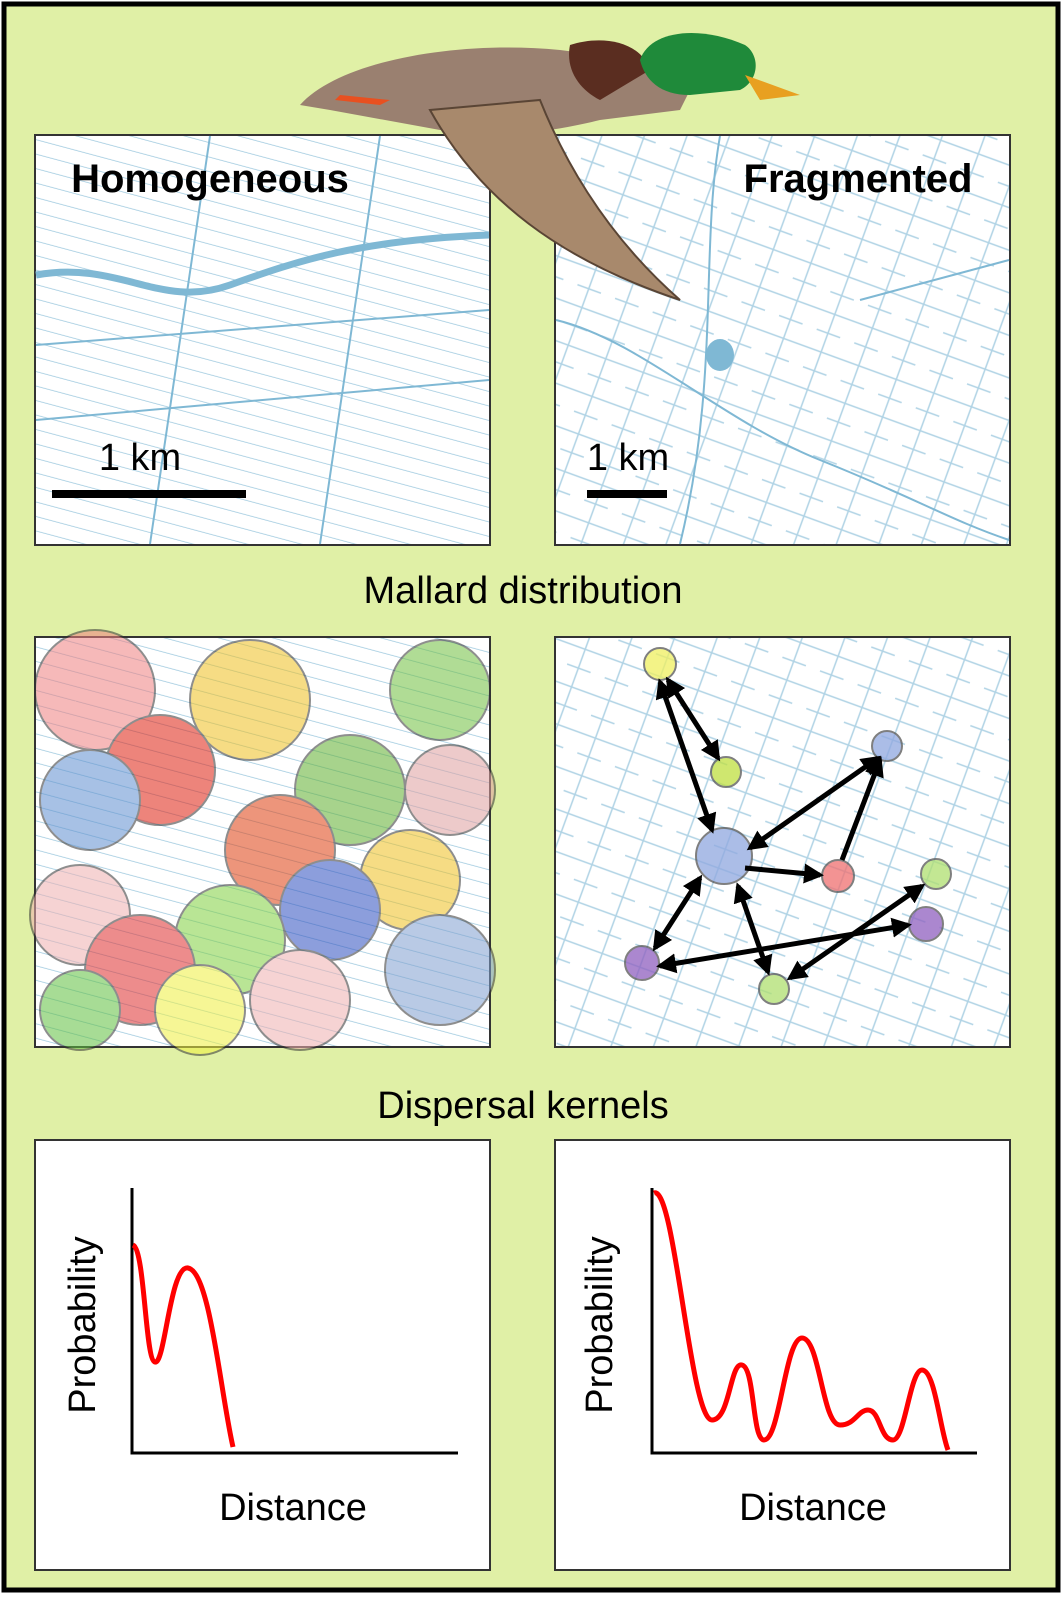 Image resolution: width=1064 pixels, height=1601 pixels. Describe the element at coordinates (210, 179) in the screenshot. I see `panel-title: Homogeneous` at that location.